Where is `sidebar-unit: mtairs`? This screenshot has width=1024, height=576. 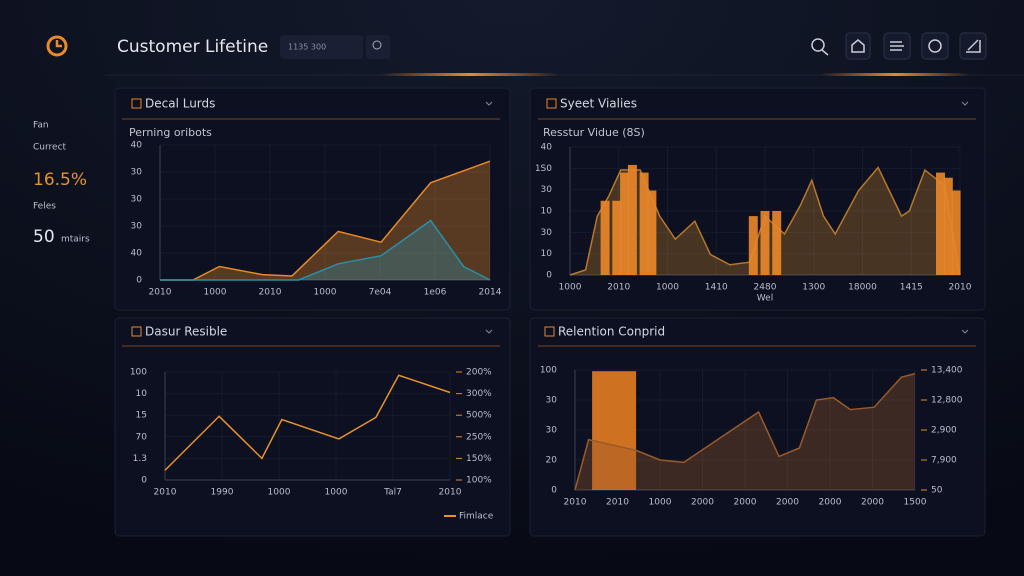
sidebar-unit: mtairs is located at coordinates (75, 240).